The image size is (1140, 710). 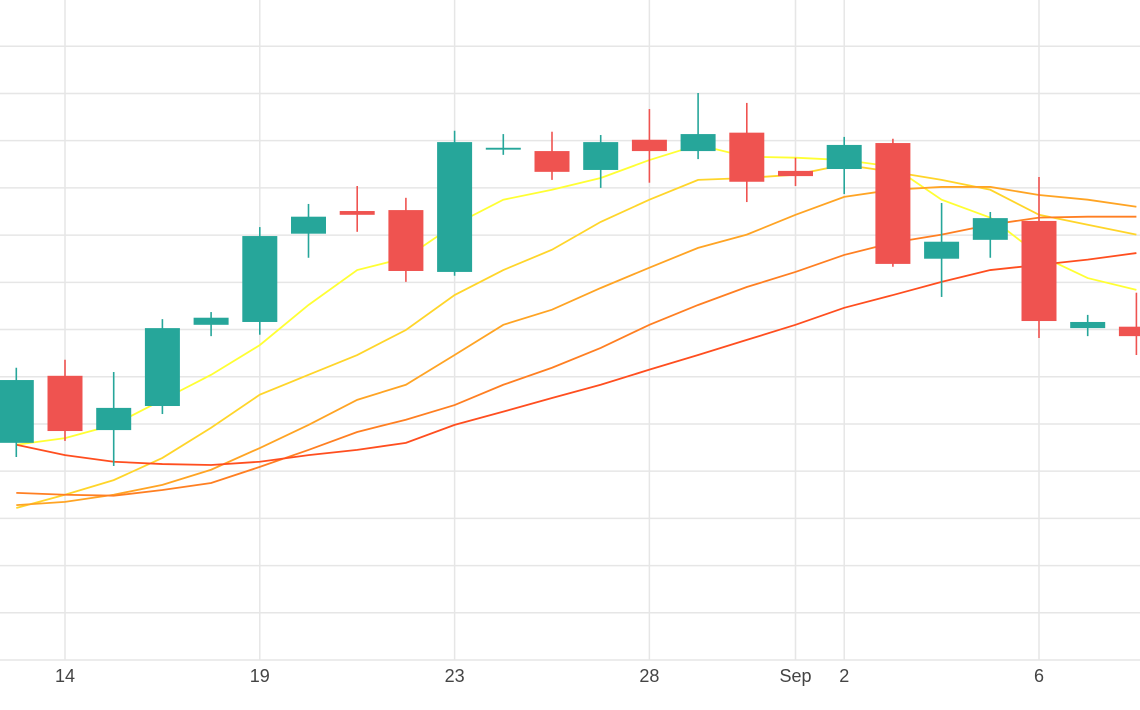 I want to click on x-tick-label: 19, so click(x=260, y=676).